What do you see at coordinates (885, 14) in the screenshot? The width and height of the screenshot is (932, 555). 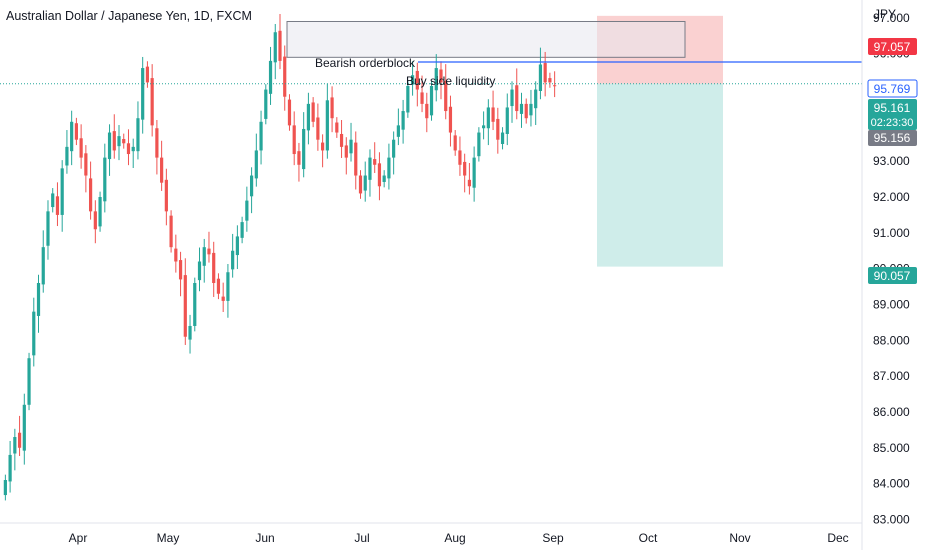 I see `currency-label: JPY` at bounding box center [885, 14].